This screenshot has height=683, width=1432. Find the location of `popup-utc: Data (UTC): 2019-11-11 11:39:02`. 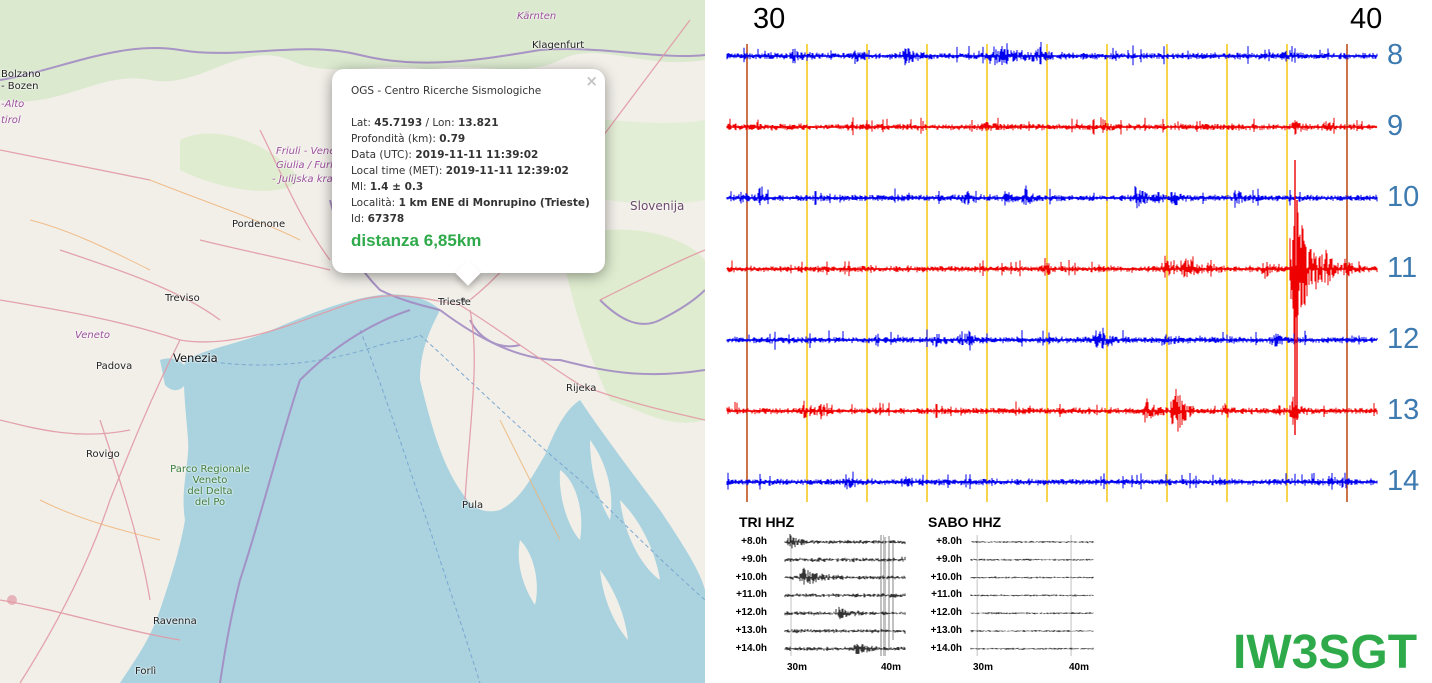

popup-utc: Data (UTC): 2019-11-11 11:39:02 is located at coordinates (470, 155).